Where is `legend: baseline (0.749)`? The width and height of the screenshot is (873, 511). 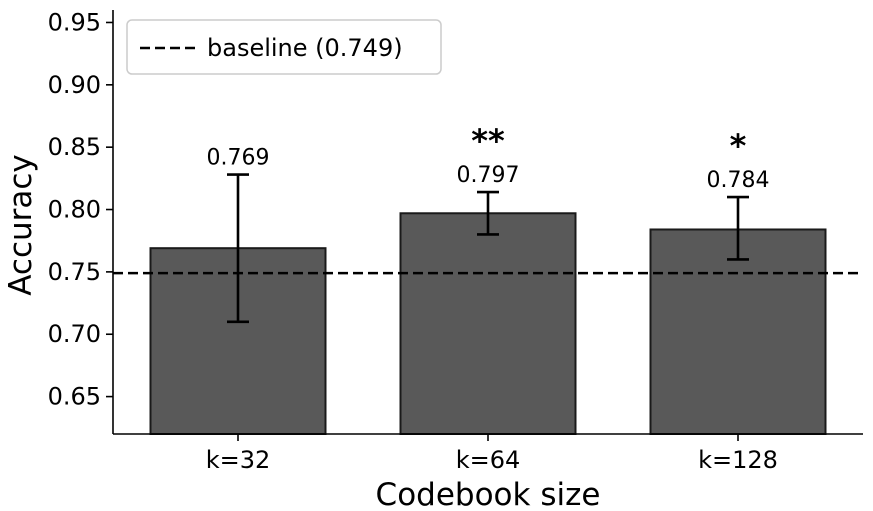 legend: baseline (0.749) is located at coordinates (284, 47).